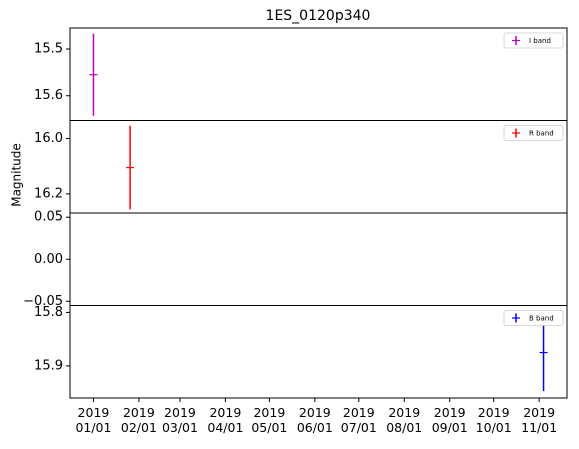  What do you see at coordinates (48, 193) in the screenshot?
I see `y-tick-label: 16.2` at bounding box center [48, 193].